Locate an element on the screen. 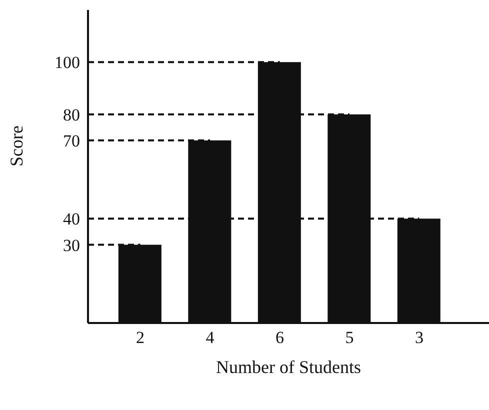 The image size is (489, 410). y-tick-label: 70 is located at coordinates (71, 140).